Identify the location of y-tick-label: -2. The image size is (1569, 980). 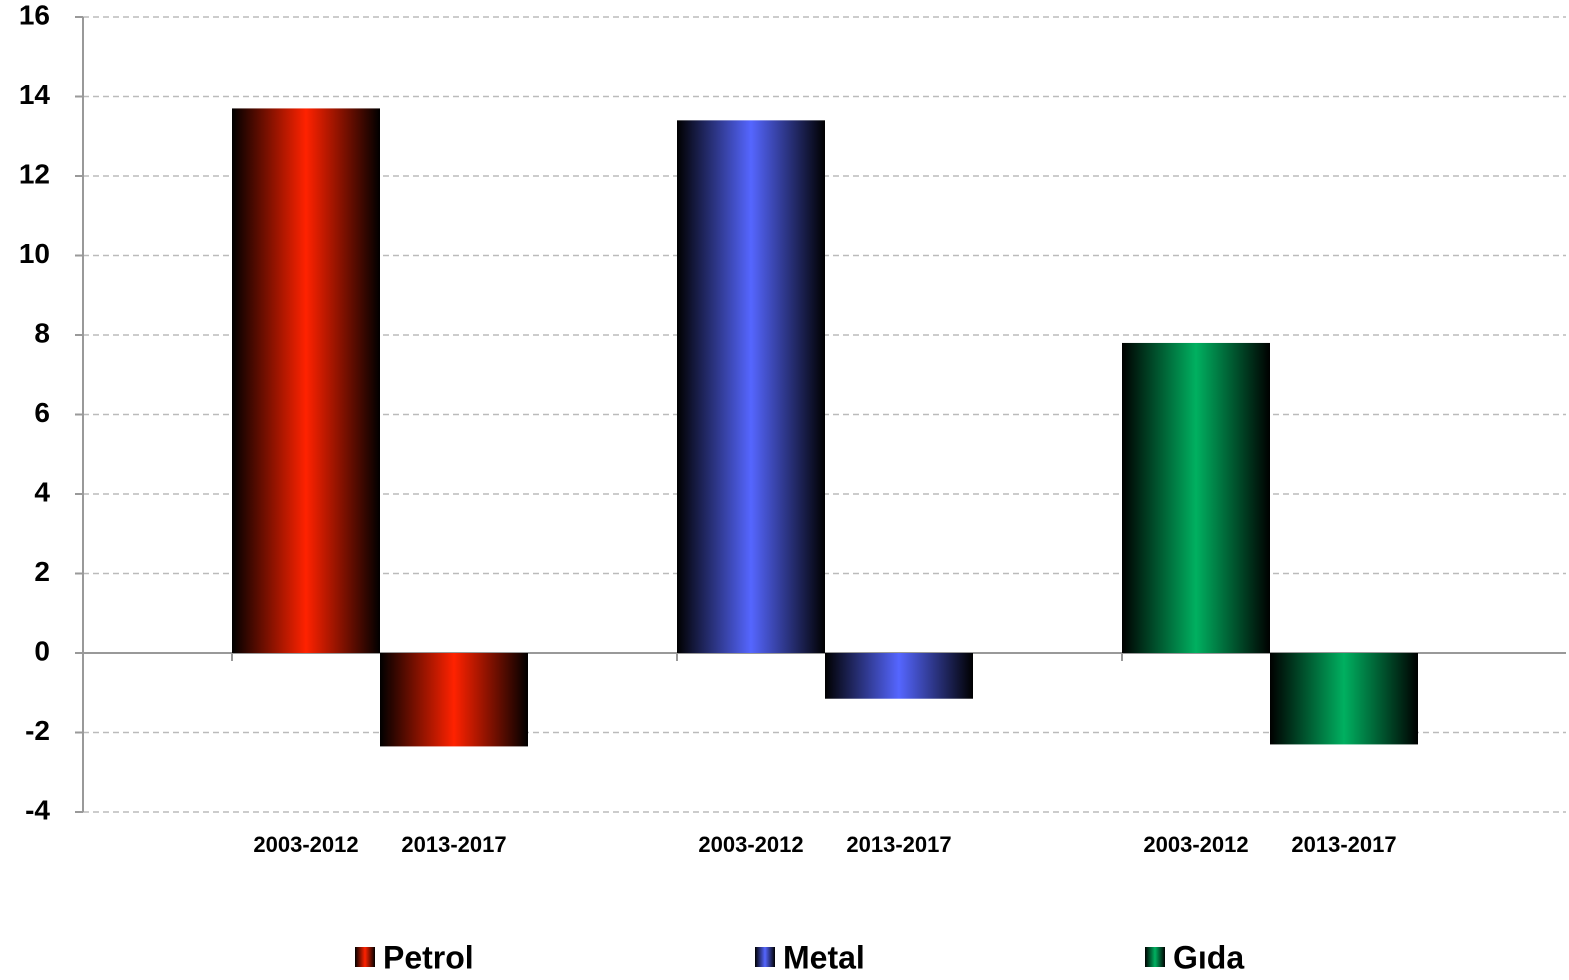
(37, 730).